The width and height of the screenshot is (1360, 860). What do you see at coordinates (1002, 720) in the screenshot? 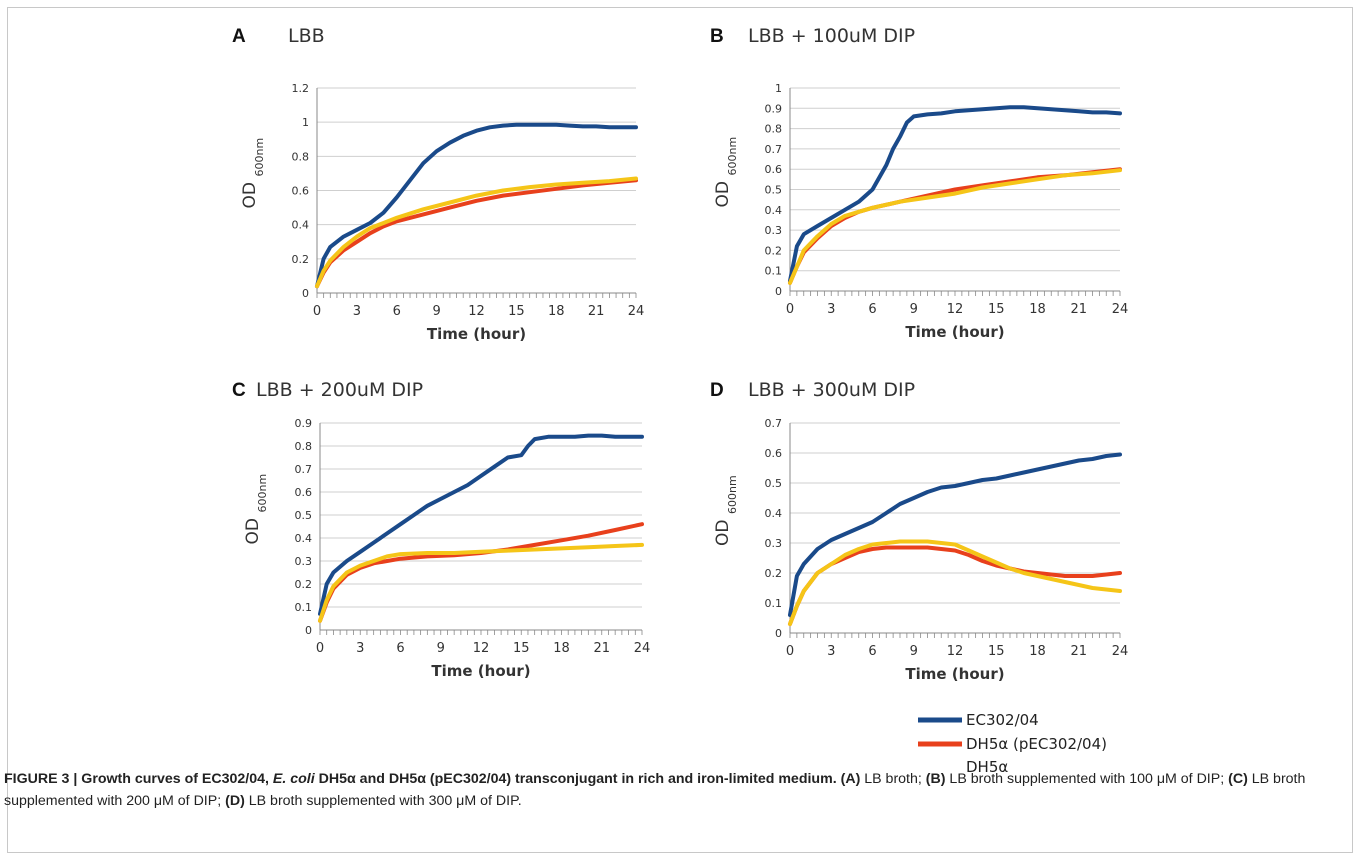
I see `legend-label-ec302: EC302/04` at bounding box center [1002, 720].